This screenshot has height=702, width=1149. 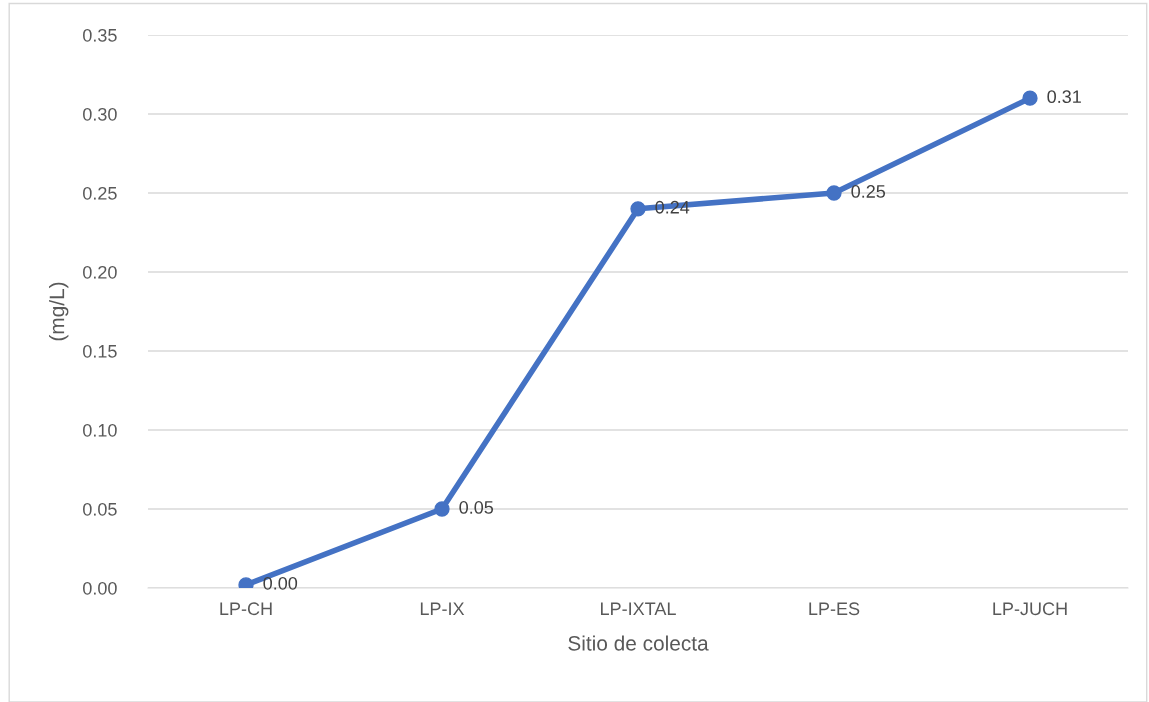 What do you see at coordinates (100, 193) in the screenshot?
I see `y-tick-label: 0.25` at bounding box center [100, 193].